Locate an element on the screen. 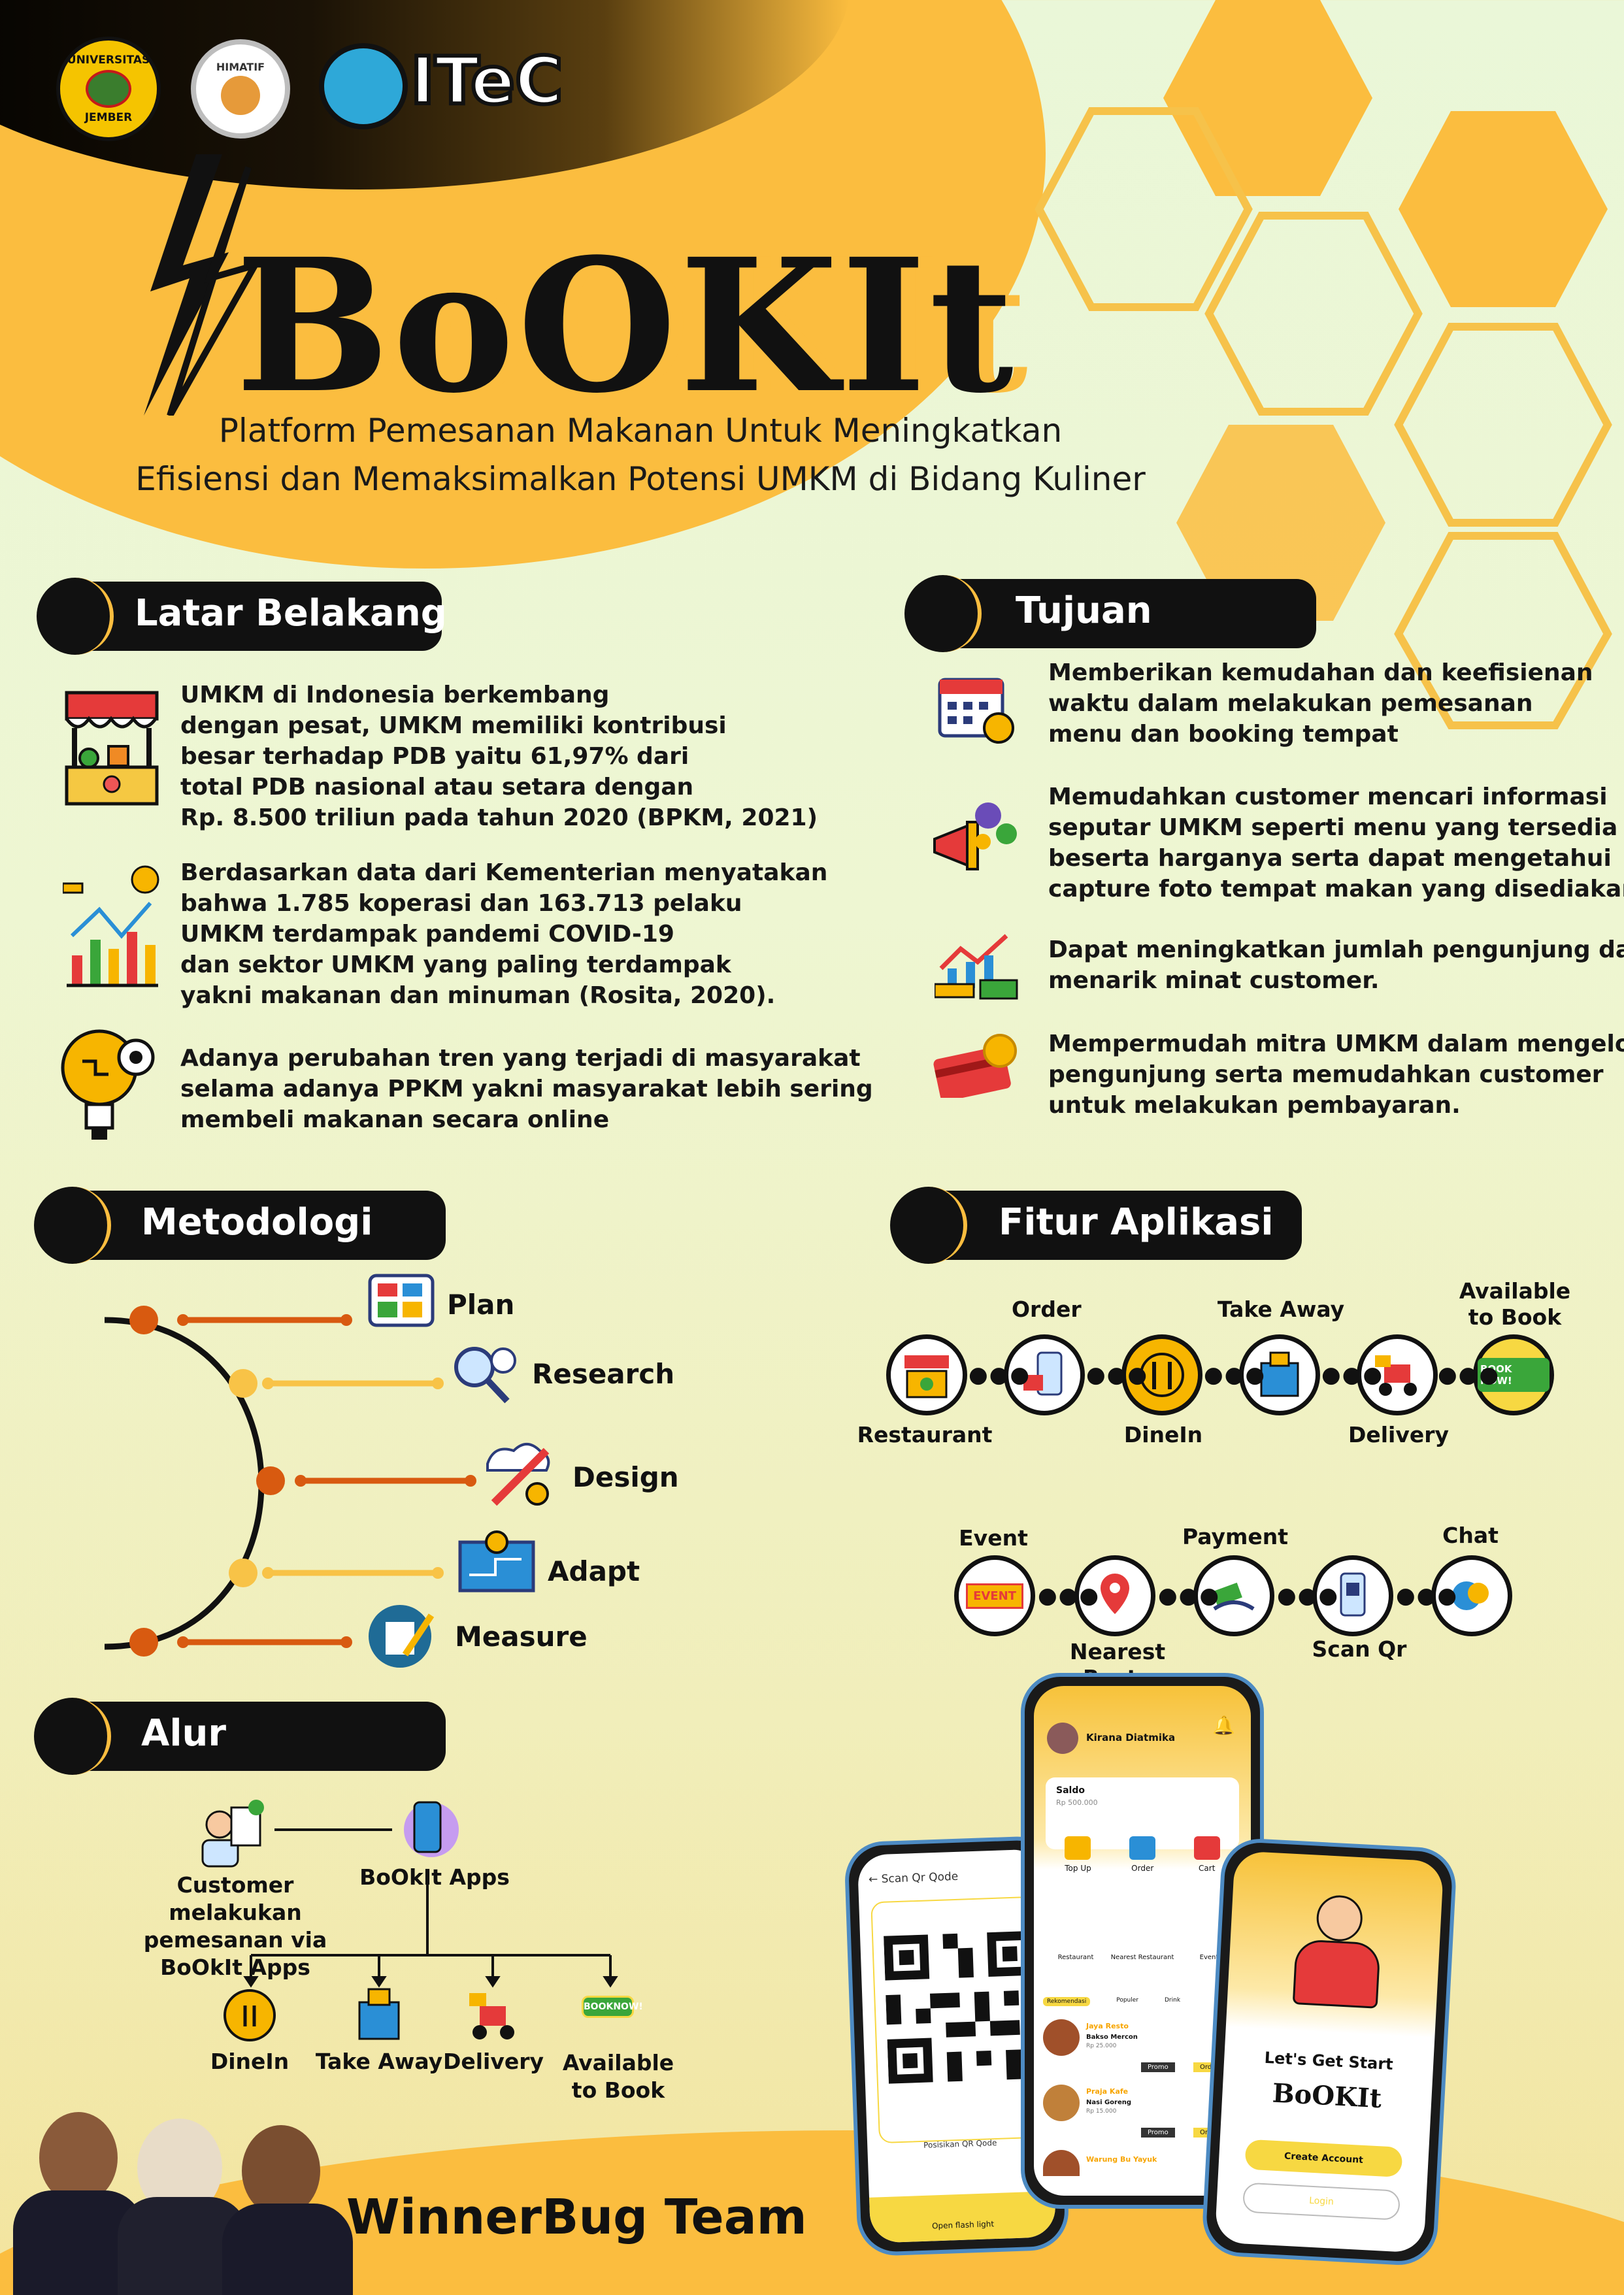 The width and height of the screenshot is (1624, 2295). method-adapt: Adapt is located at coordinates (594, 1571).